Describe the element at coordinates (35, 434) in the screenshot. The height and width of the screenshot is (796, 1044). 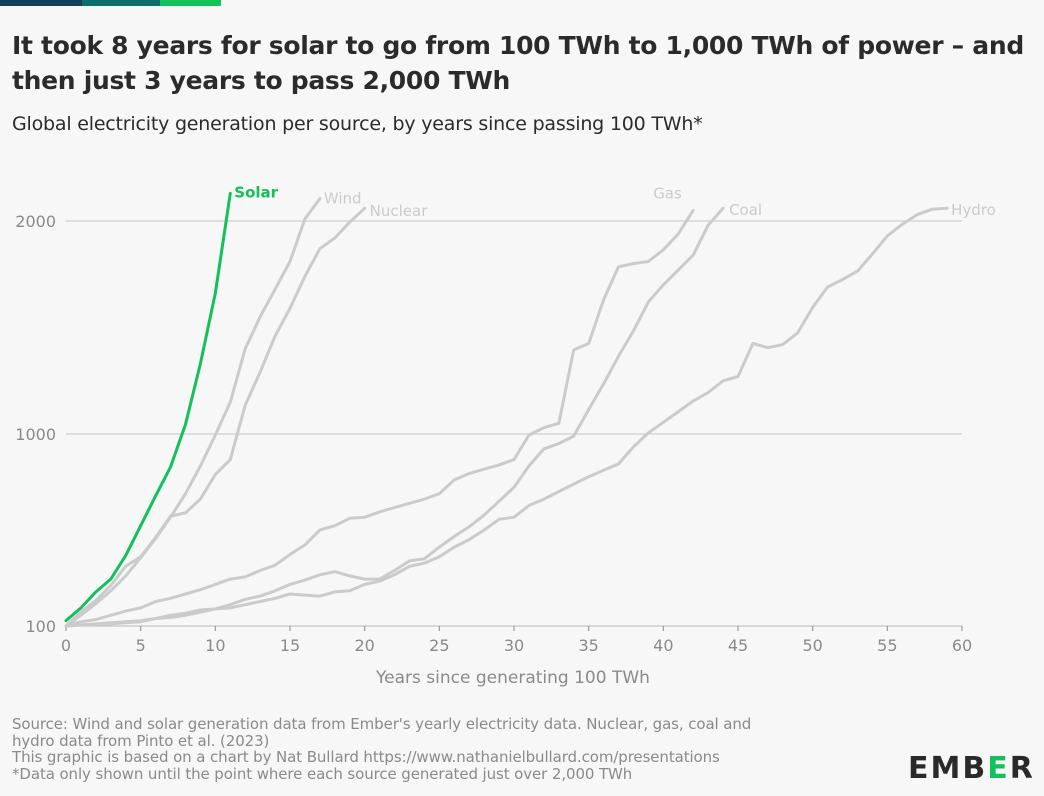
I see `y-tick-label-1000: 1000` at that location.